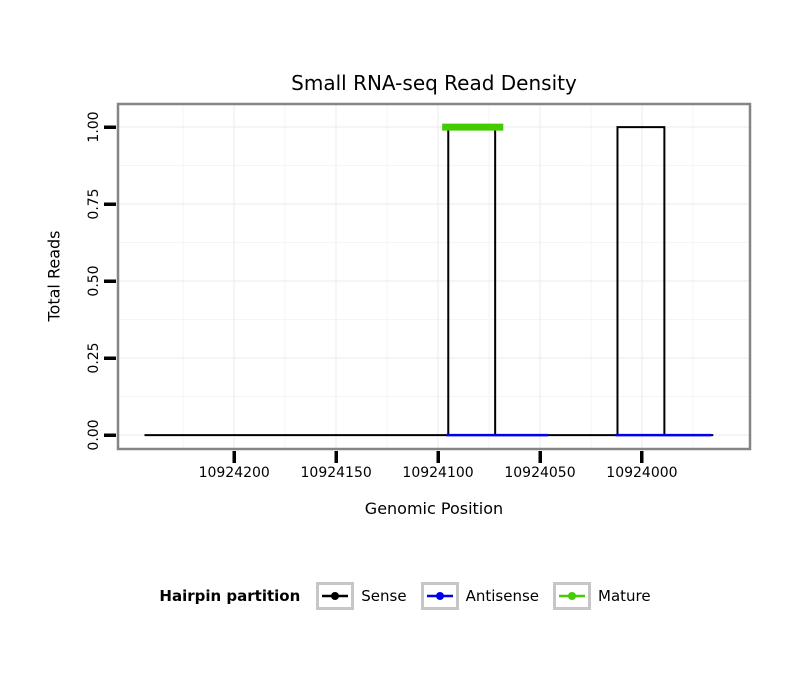 This screenshot has height=690, width=810. Describe the element at coordinates (94, 358) in the screenshot. I see `y-tick-label: 0.25` at that location.